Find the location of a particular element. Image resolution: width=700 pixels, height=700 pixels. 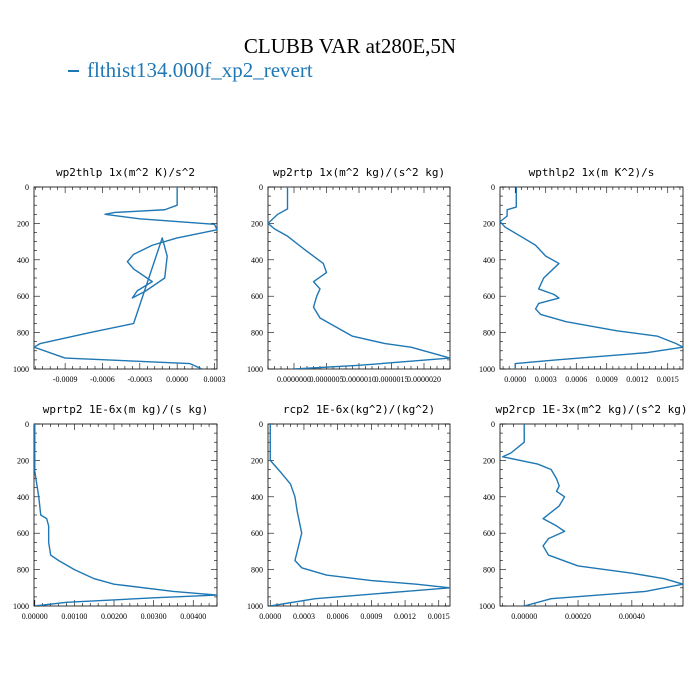

x-tick-label: 0.00100 is located at coordinates (74, 616).